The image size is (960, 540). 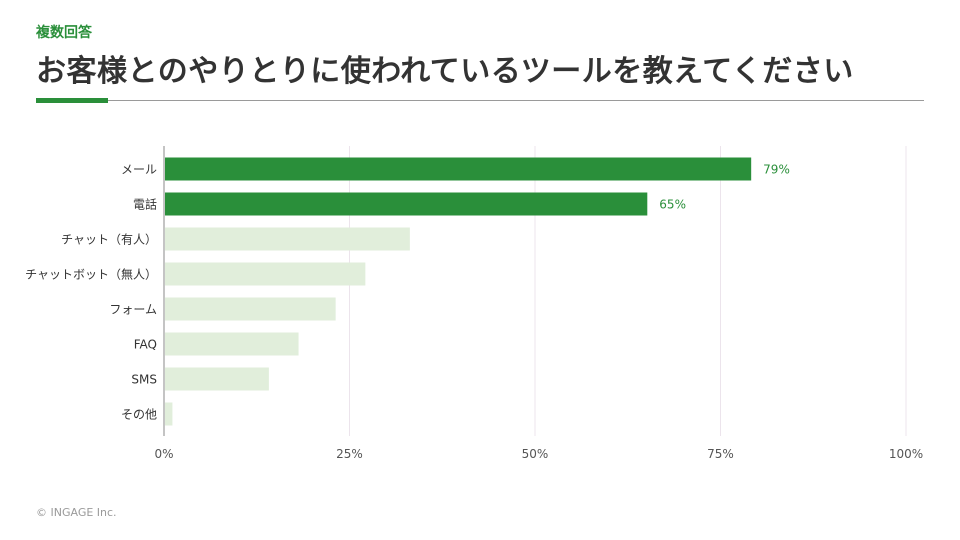 I want to click on category-label: SMS, so click(x=144, y=380).